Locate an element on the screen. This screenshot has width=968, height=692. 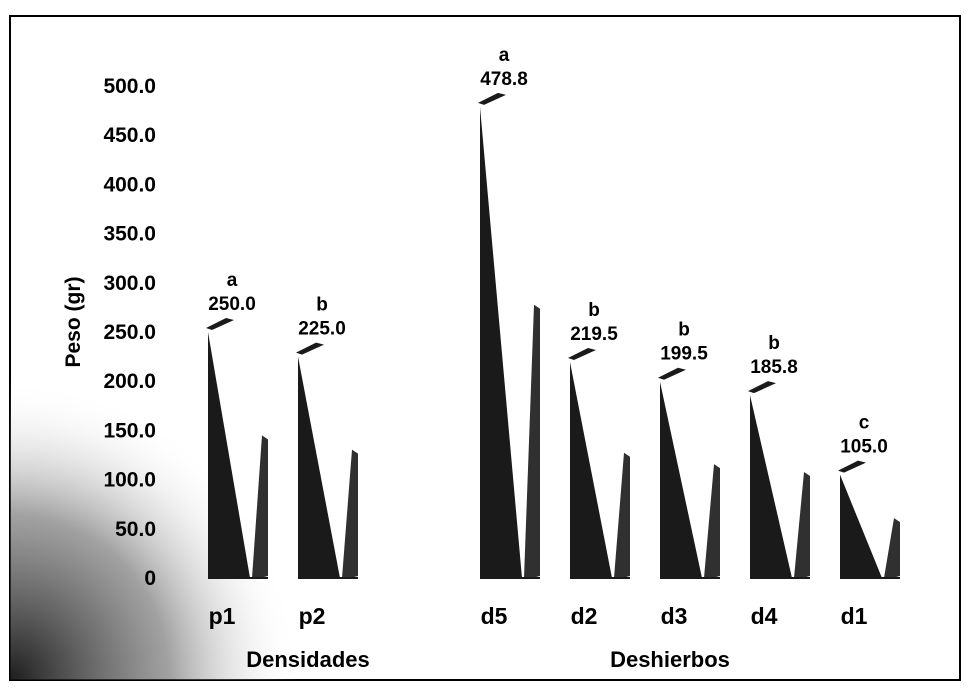
scan-shadow is located at coordinates (155, 530).